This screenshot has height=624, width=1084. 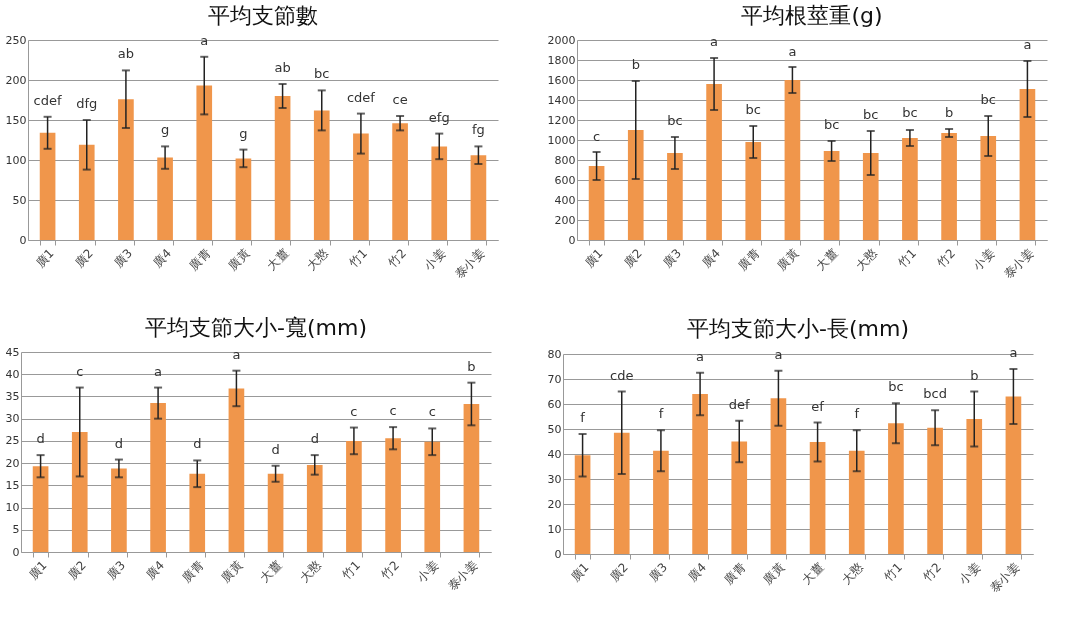 I want to click on annotation: dfg, so click(x=87, y=103).